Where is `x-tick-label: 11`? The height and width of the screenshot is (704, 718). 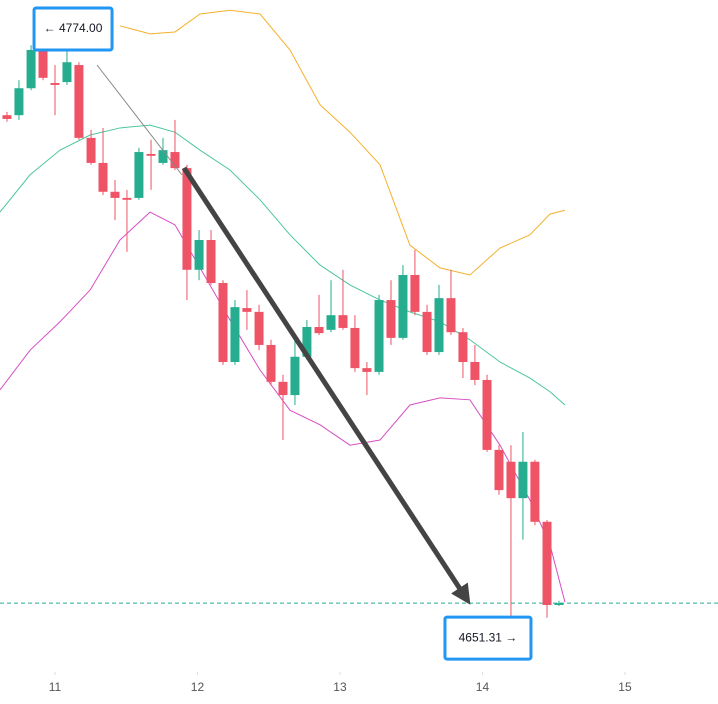
x-tick-label: 11 is located at coordinates (55, 687).